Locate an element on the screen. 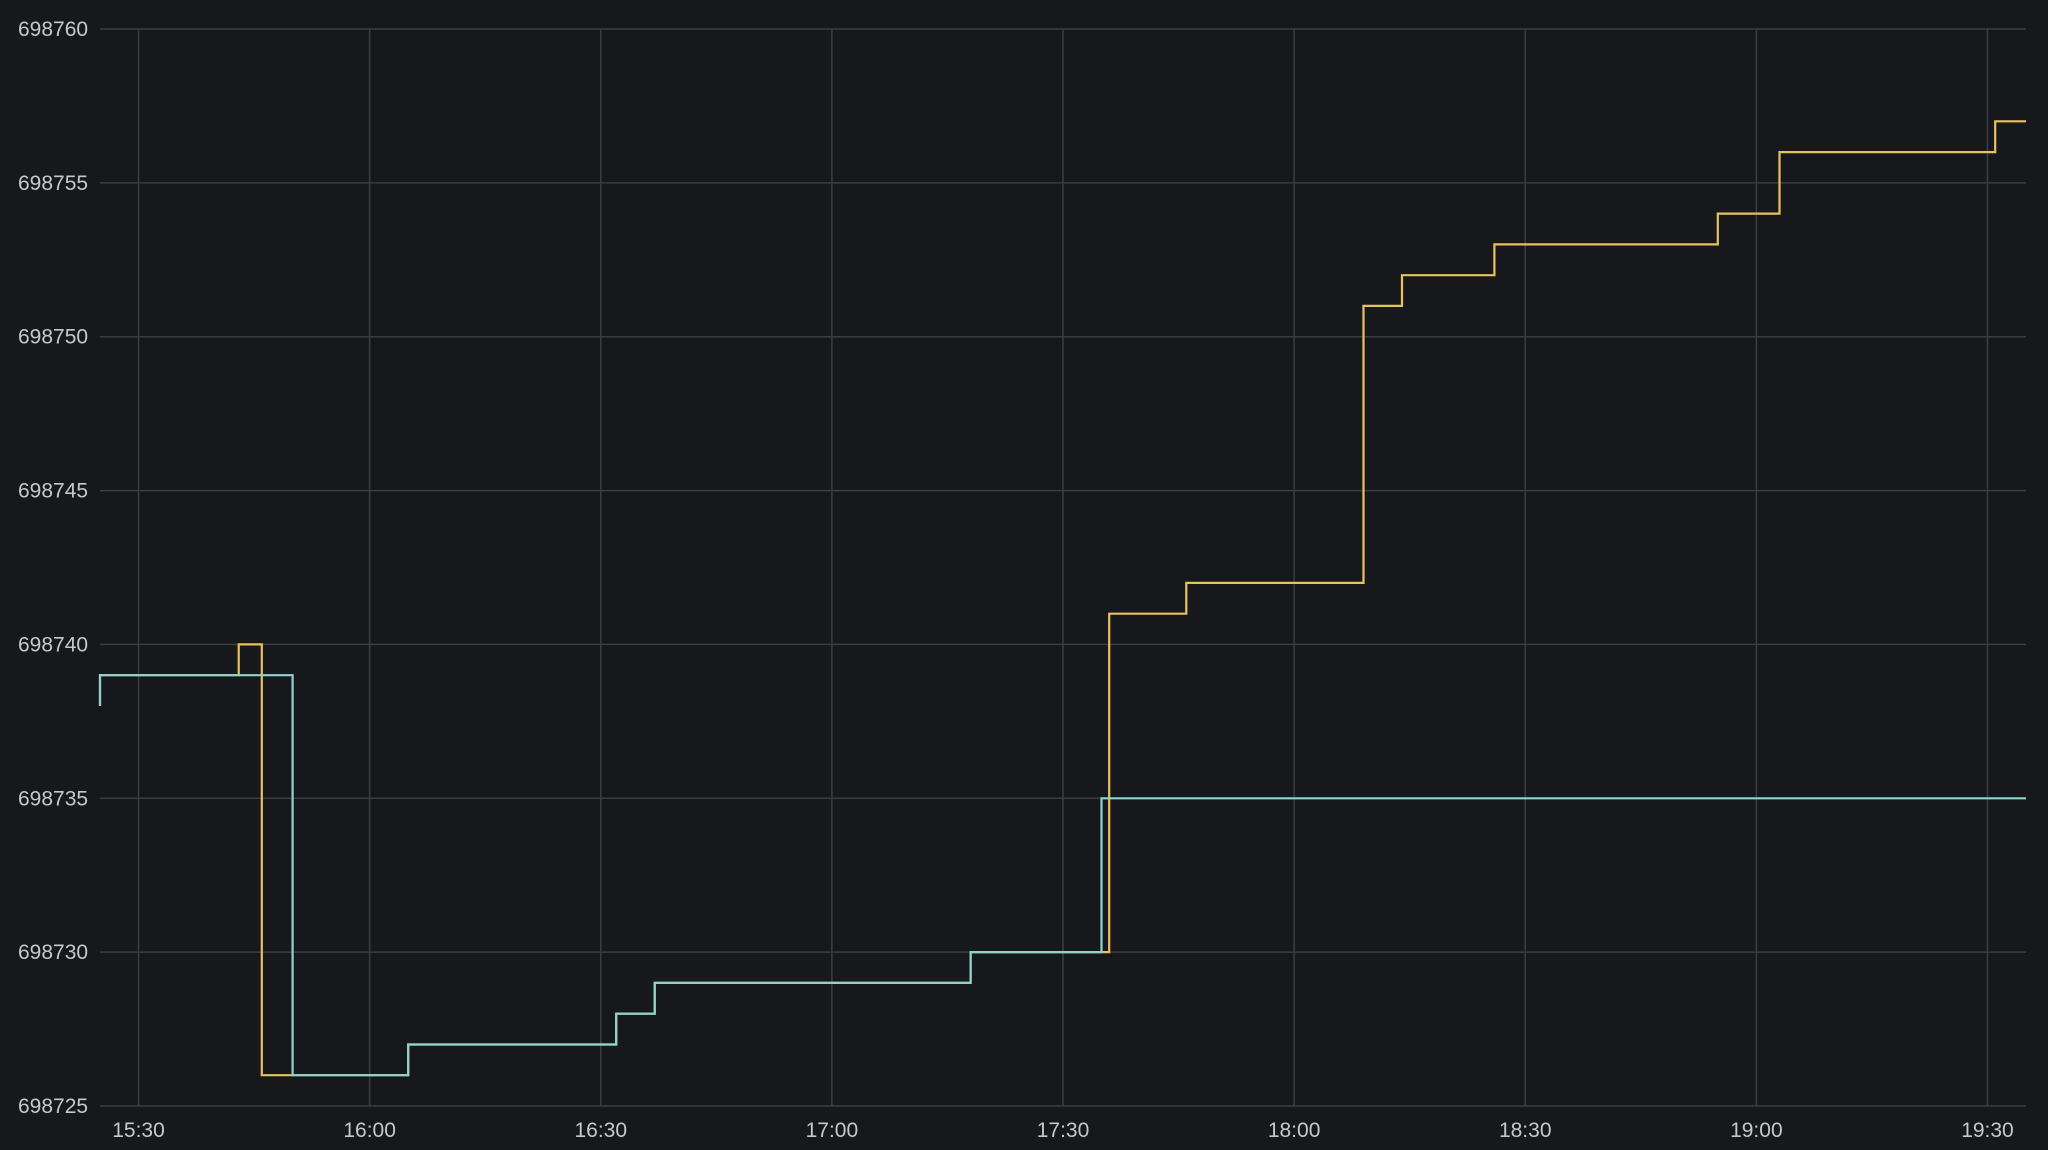  x-tick-label: 16:00 is located at coordinates (369, 1130).